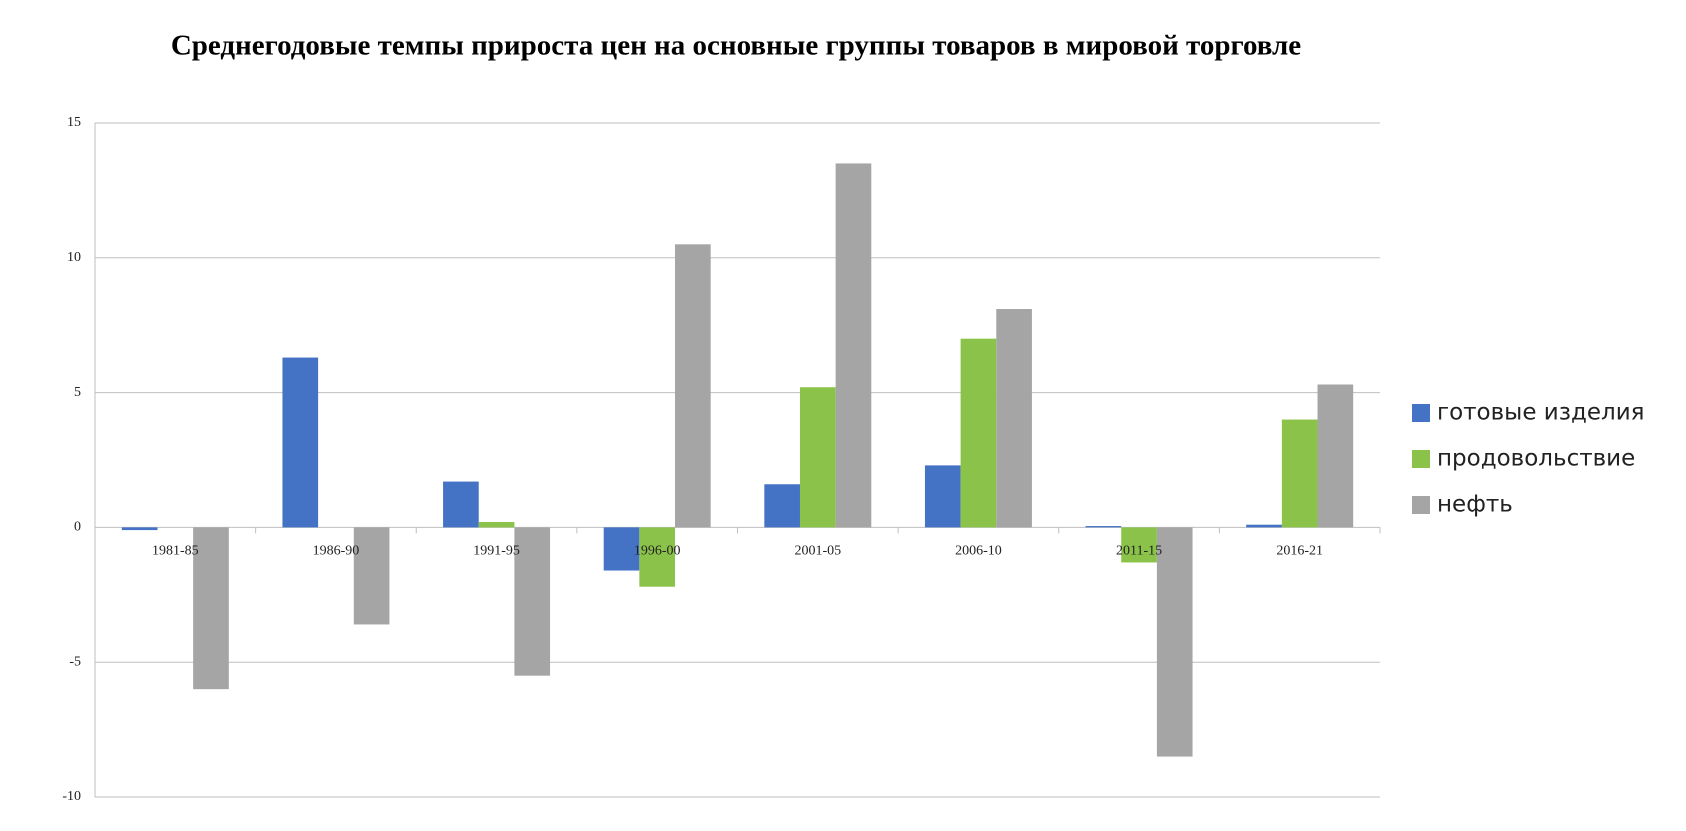 The width and height of the screenshot is (1686, 831). What do you see at coordinates (336, 551) in the screenshot?
I see `x-tick-label: 1986-90` at bounding box center [336, 551].